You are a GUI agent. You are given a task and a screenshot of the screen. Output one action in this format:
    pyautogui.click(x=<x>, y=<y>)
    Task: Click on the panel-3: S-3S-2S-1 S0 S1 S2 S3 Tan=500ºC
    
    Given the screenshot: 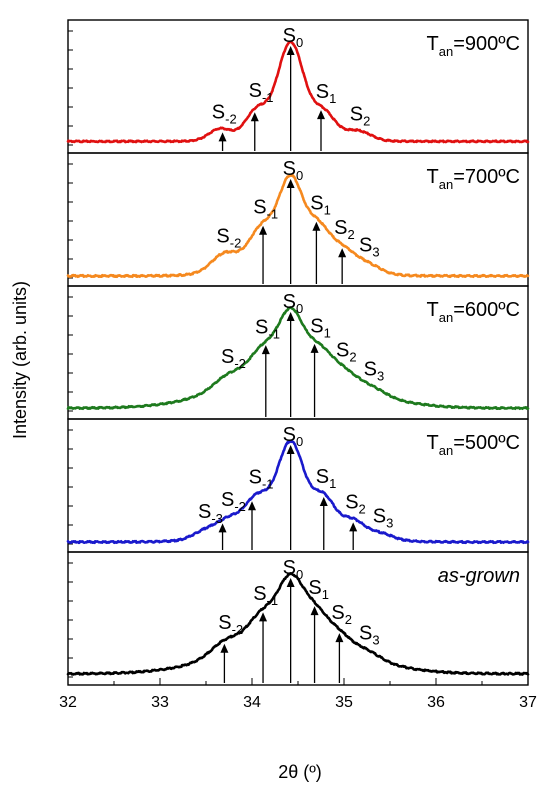 What is the action you would take?
    pyautogui.click(x=298, y=485)
    